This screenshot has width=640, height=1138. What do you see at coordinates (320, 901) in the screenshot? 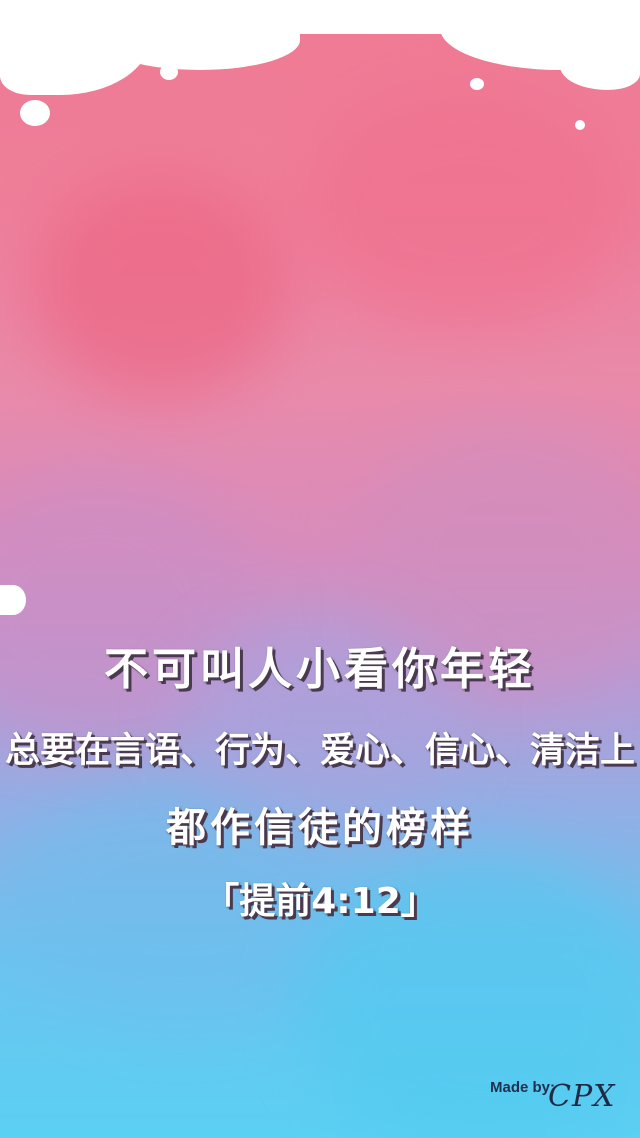
I see `verse-reference: 「提前4:12」` at bounding box center [320, 901].